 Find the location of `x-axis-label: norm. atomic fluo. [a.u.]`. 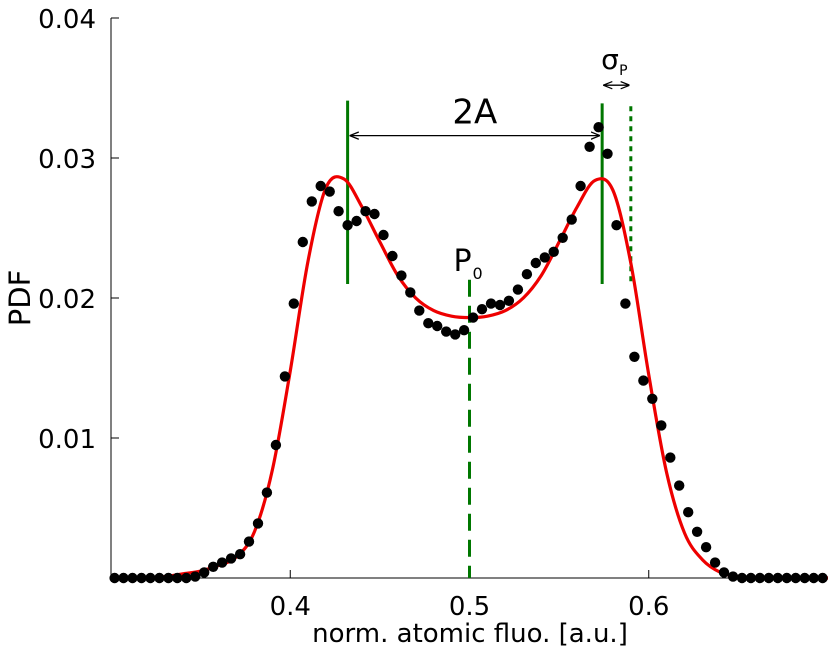

x-axis-label: norm. atomic fluo. [a.u.] is located at coordinates (470, 634).